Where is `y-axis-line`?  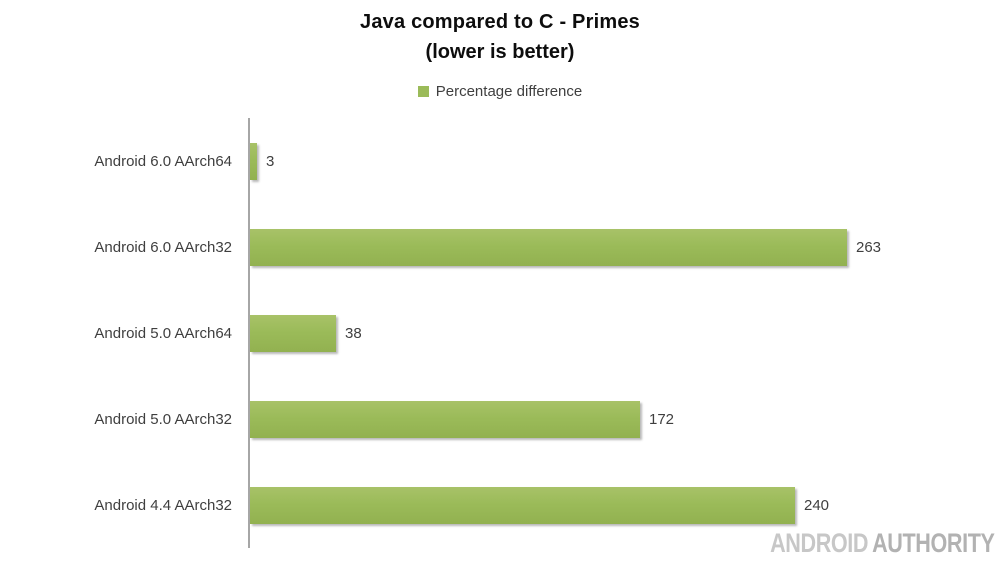
y-axis-line is located at coordinates (249, 333).